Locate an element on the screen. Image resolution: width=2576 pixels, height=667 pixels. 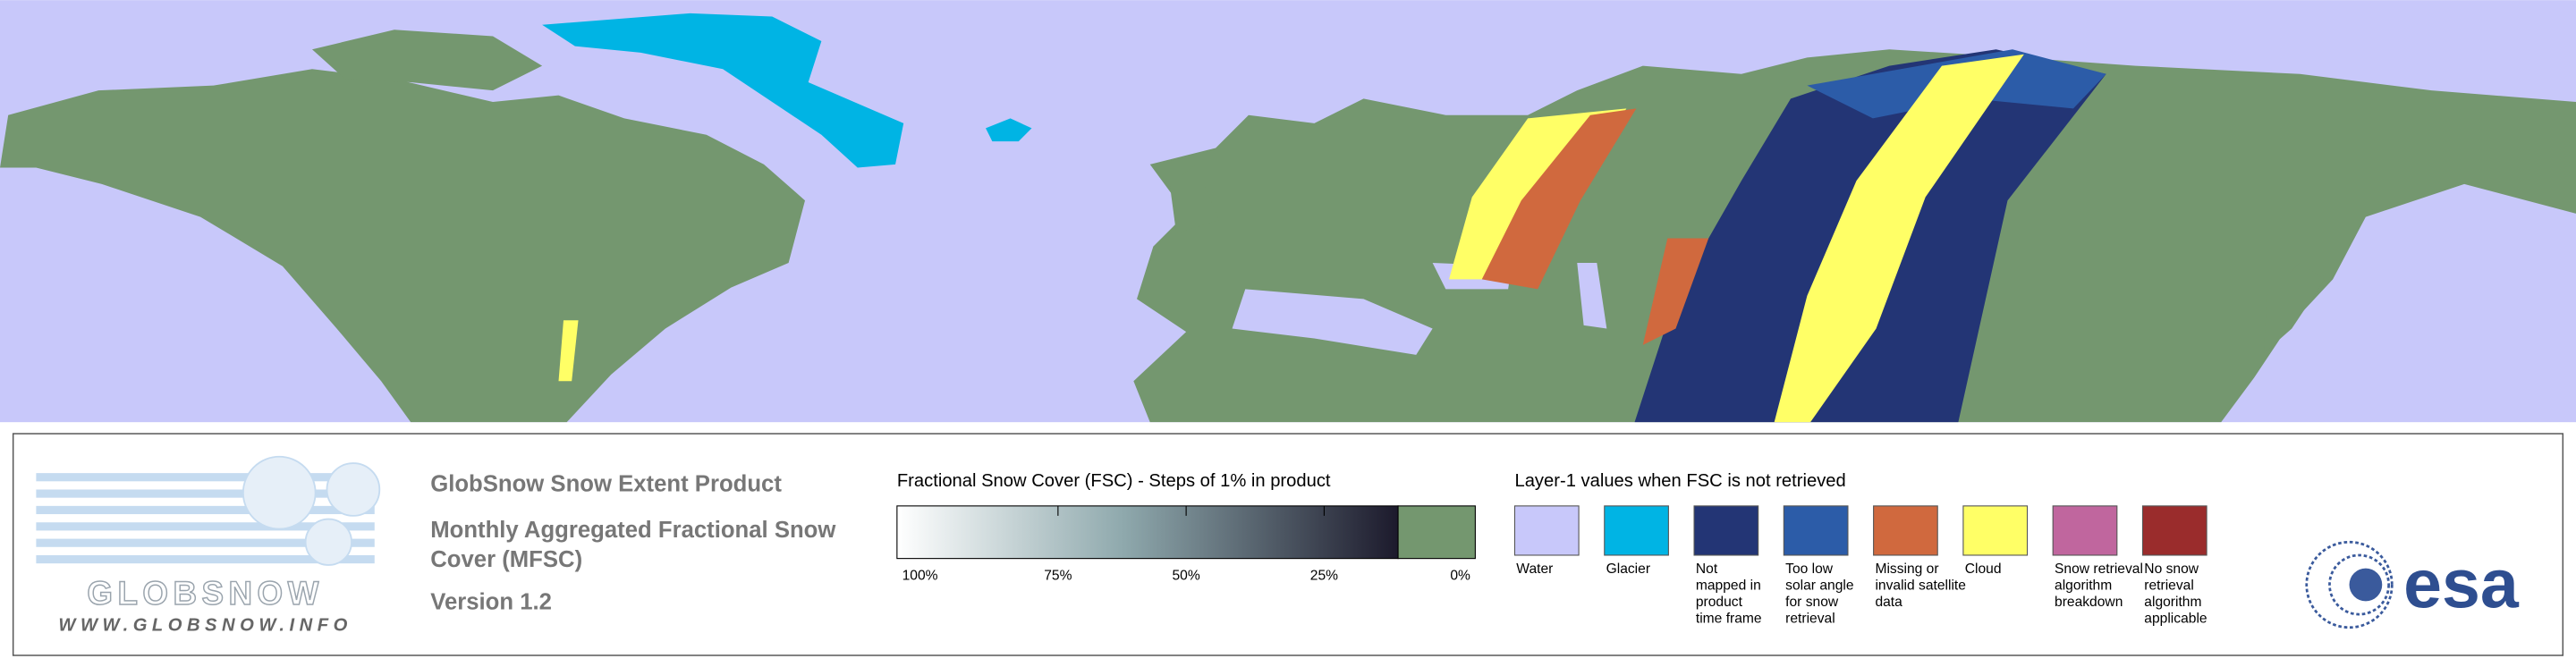
class-label: Cloud is located at coordinates (1983, 569).